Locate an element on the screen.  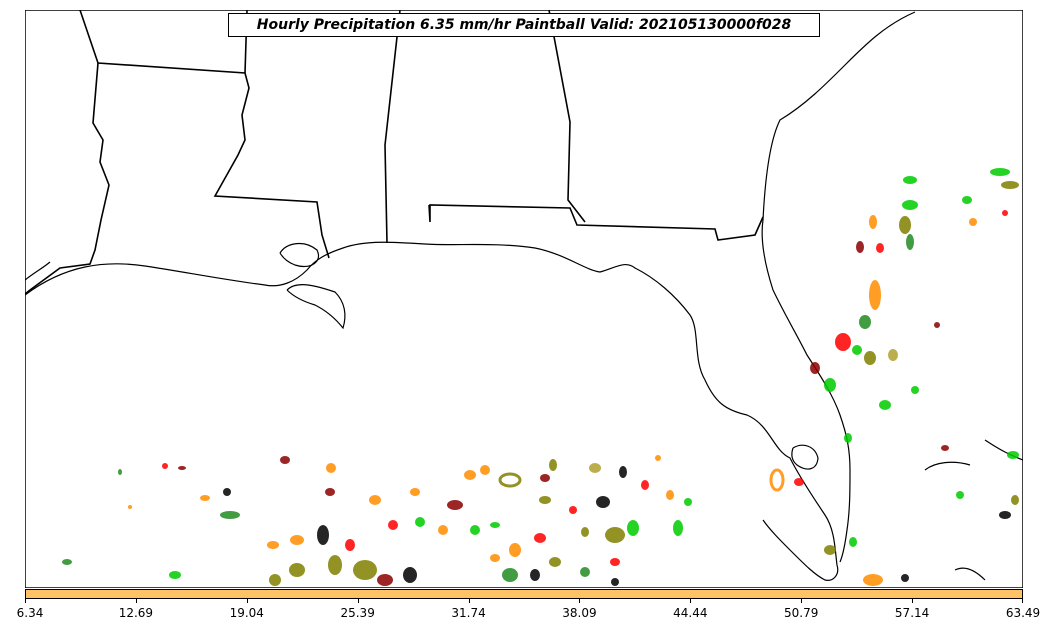
colorbar-tick-label: 12.69 is located at coordinates (136, 613).